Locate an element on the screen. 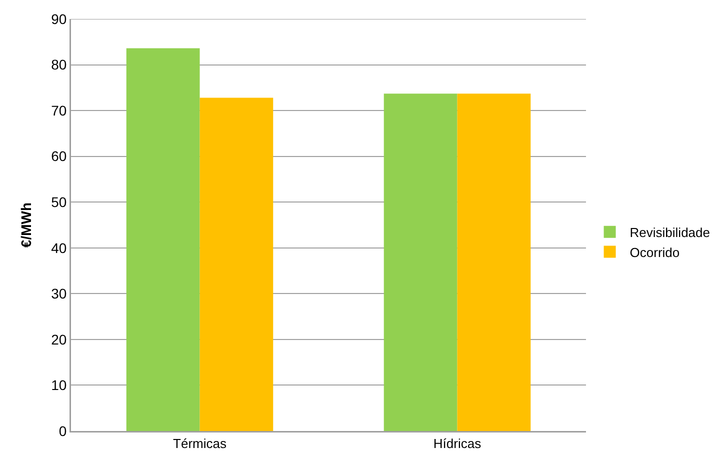  y-tick-label: 0 is located at coordinates (62, 430).